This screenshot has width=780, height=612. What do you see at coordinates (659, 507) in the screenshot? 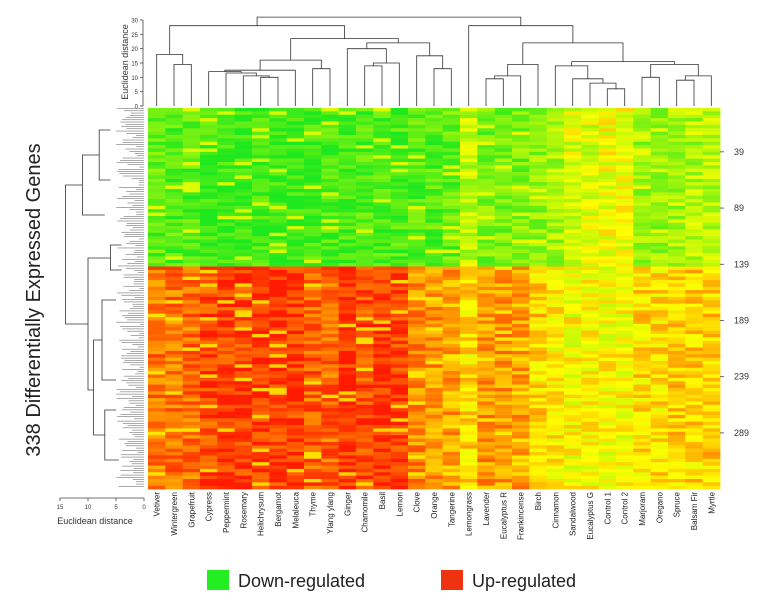
I see `sample-label: Oregano` at bounding box center [659, 507].